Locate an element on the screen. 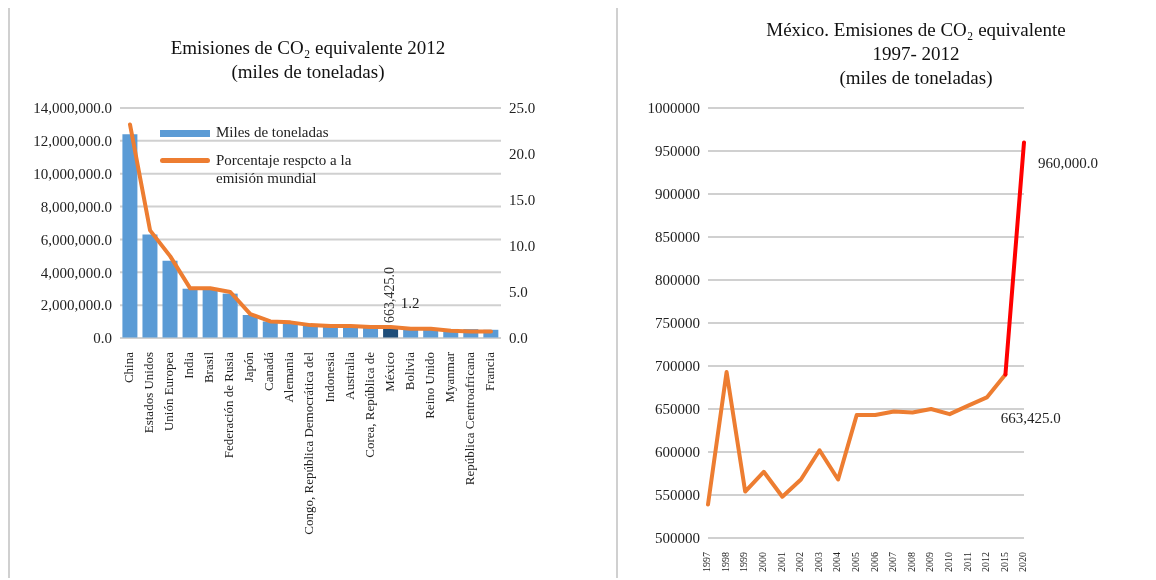  y2-tick-label: 20.0 is located at coordinates (522, 154).